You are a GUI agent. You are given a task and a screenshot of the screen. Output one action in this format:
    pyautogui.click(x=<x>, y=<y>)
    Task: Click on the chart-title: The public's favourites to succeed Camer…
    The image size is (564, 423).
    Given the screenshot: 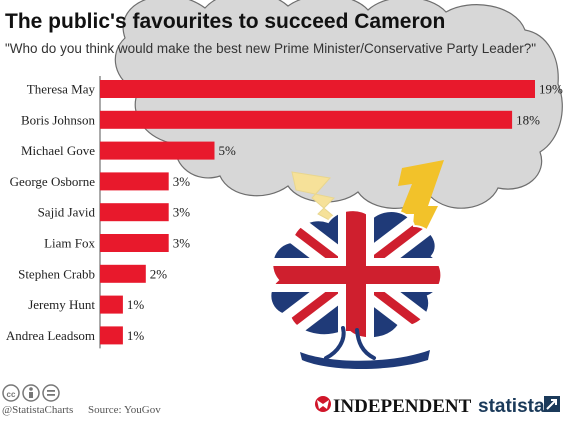 What is the action you would take?
    pyautogui.click(x=225, y=21)
    